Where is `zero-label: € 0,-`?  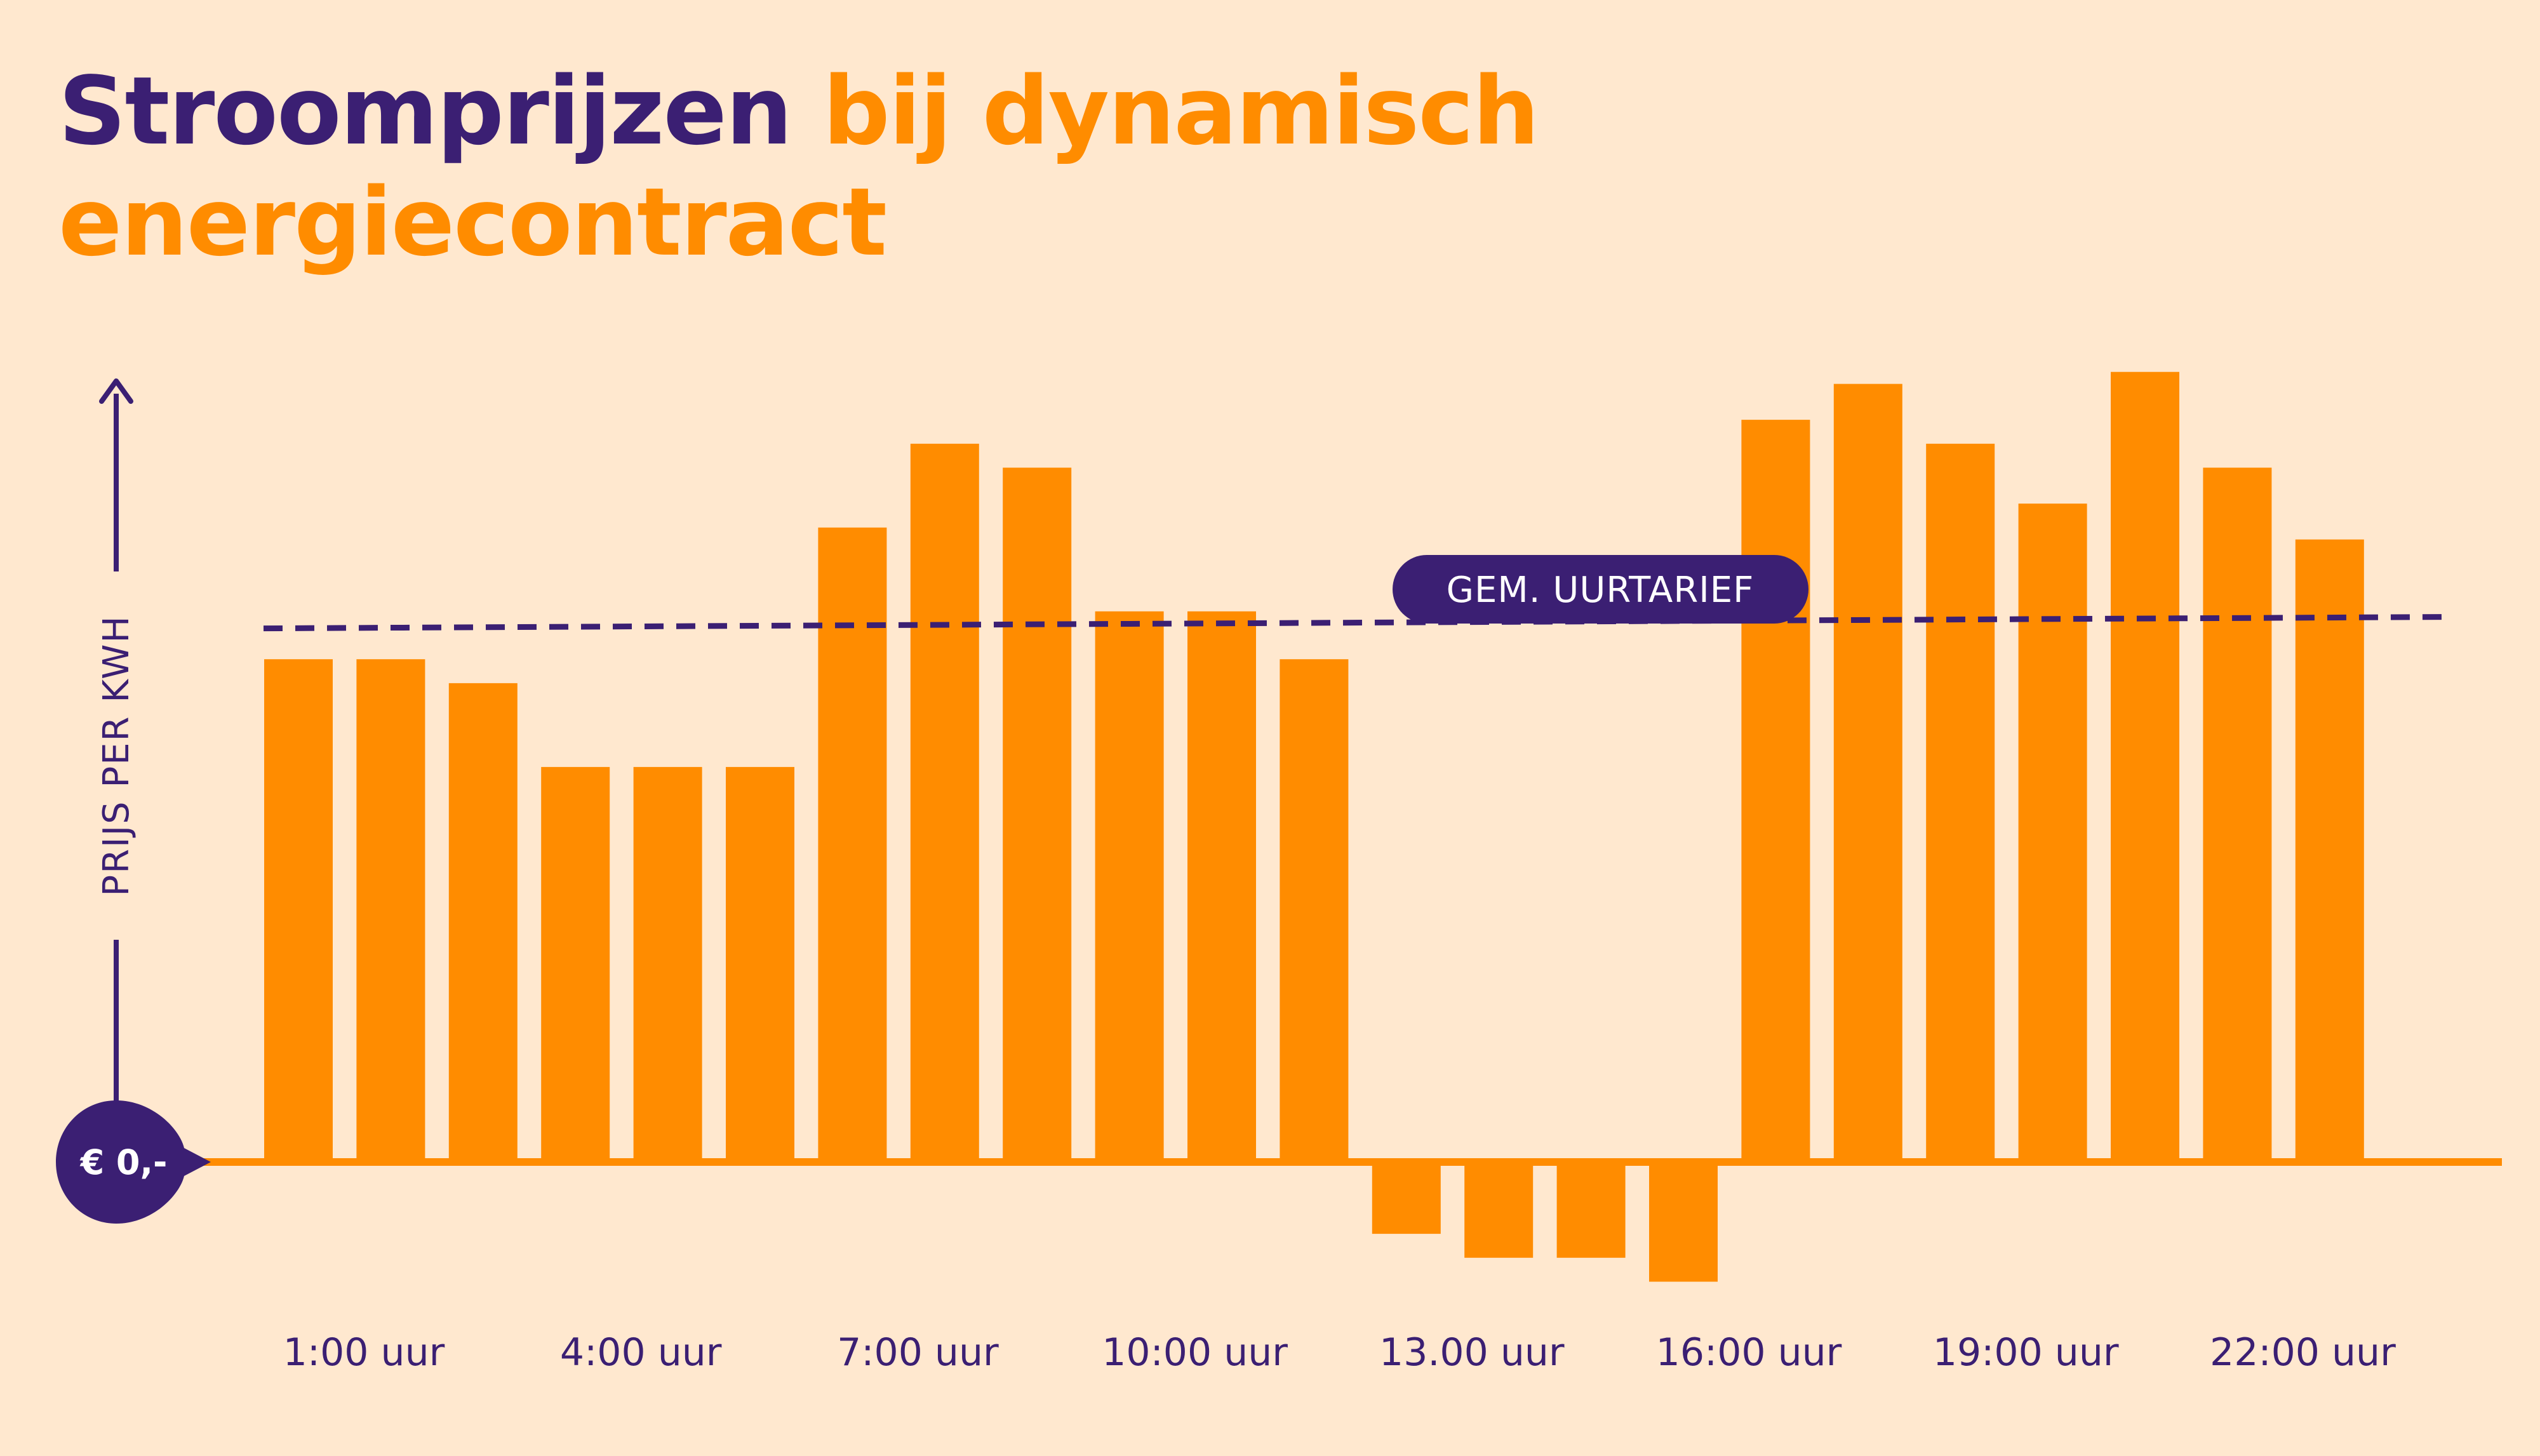
zero-label: € 0,- is located at coordinates (123, 1162).